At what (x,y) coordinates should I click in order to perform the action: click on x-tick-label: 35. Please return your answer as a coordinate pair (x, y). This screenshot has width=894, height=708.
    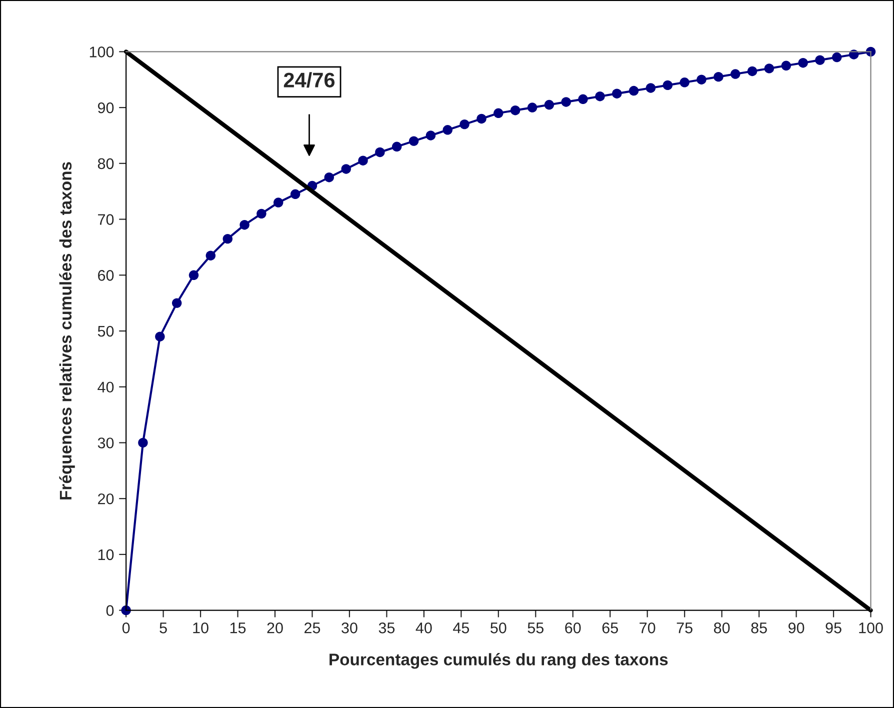
    Looking at the image, I should click on (386, 628).